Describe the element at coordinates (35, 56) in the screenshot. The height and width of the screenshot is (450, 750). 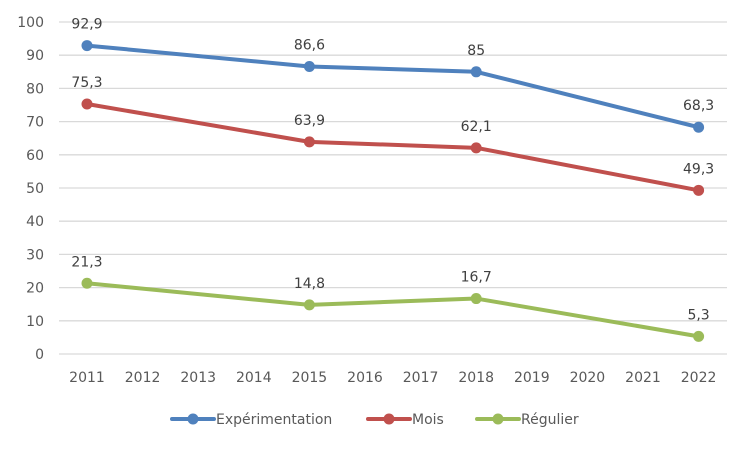
I see `y-tick-label: 90` at that location.